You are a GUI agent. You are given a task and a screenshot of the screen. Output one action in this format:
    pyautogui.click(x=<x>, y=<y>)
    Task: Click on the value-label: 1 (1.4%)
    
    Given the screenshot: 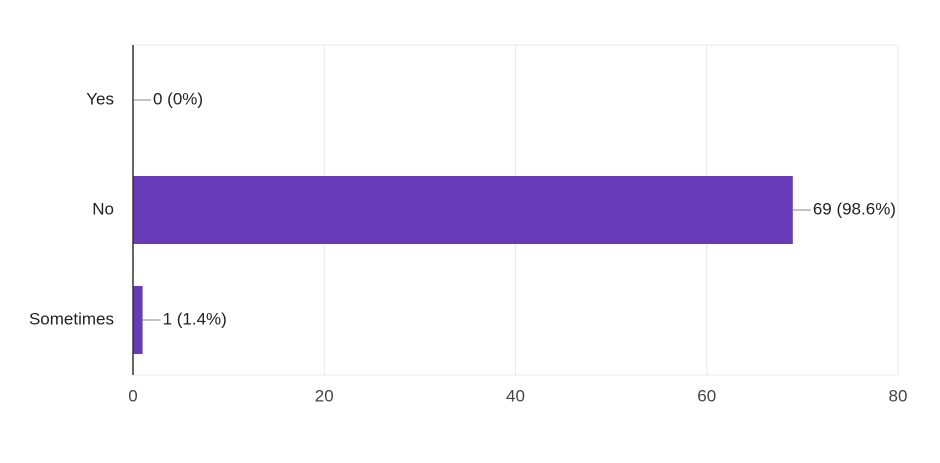 What is the action you would take?
    pyautogui.click(x=195, y=318)
    